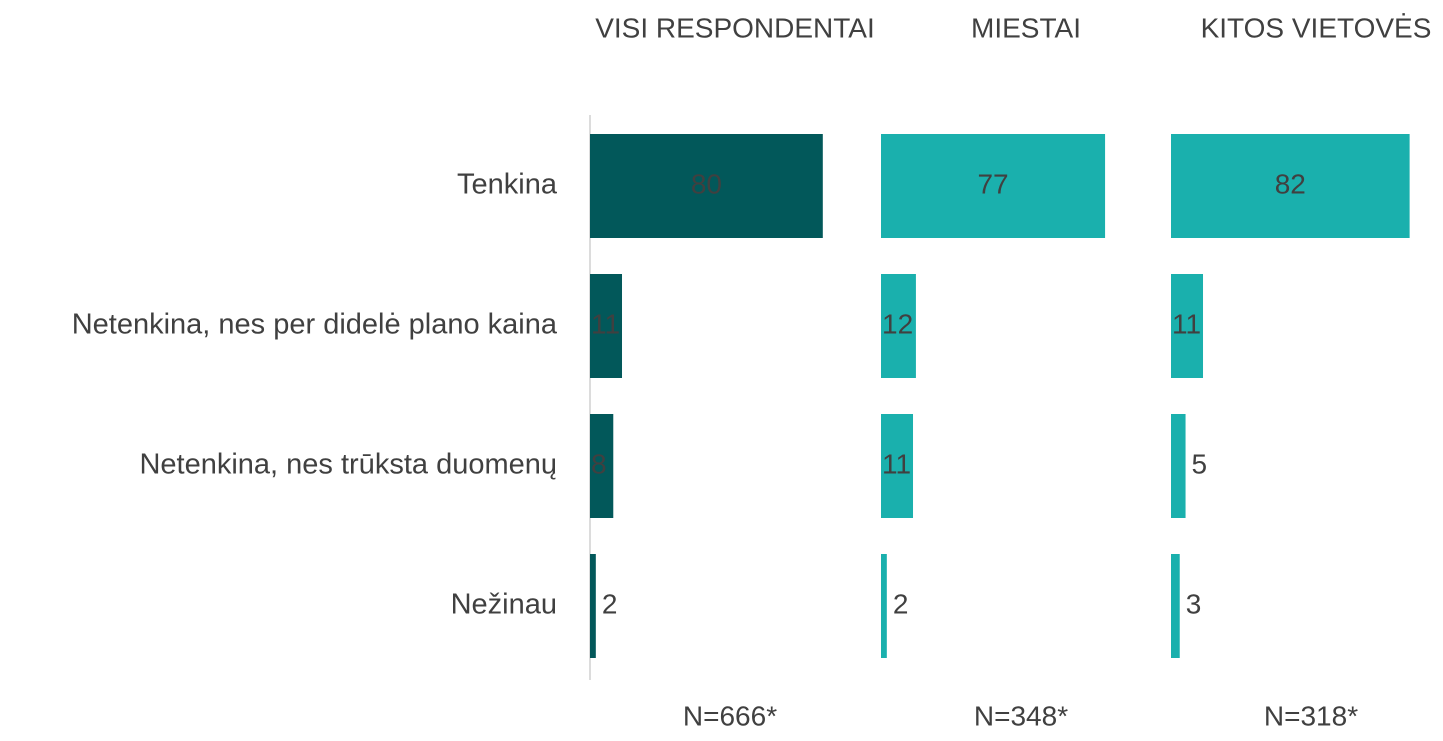 The width and height of the screenshot is (1443, 741). Describe the element at coordinates (1311, 715) in the screenshot. I see `sample-size: N=318*` at that location.